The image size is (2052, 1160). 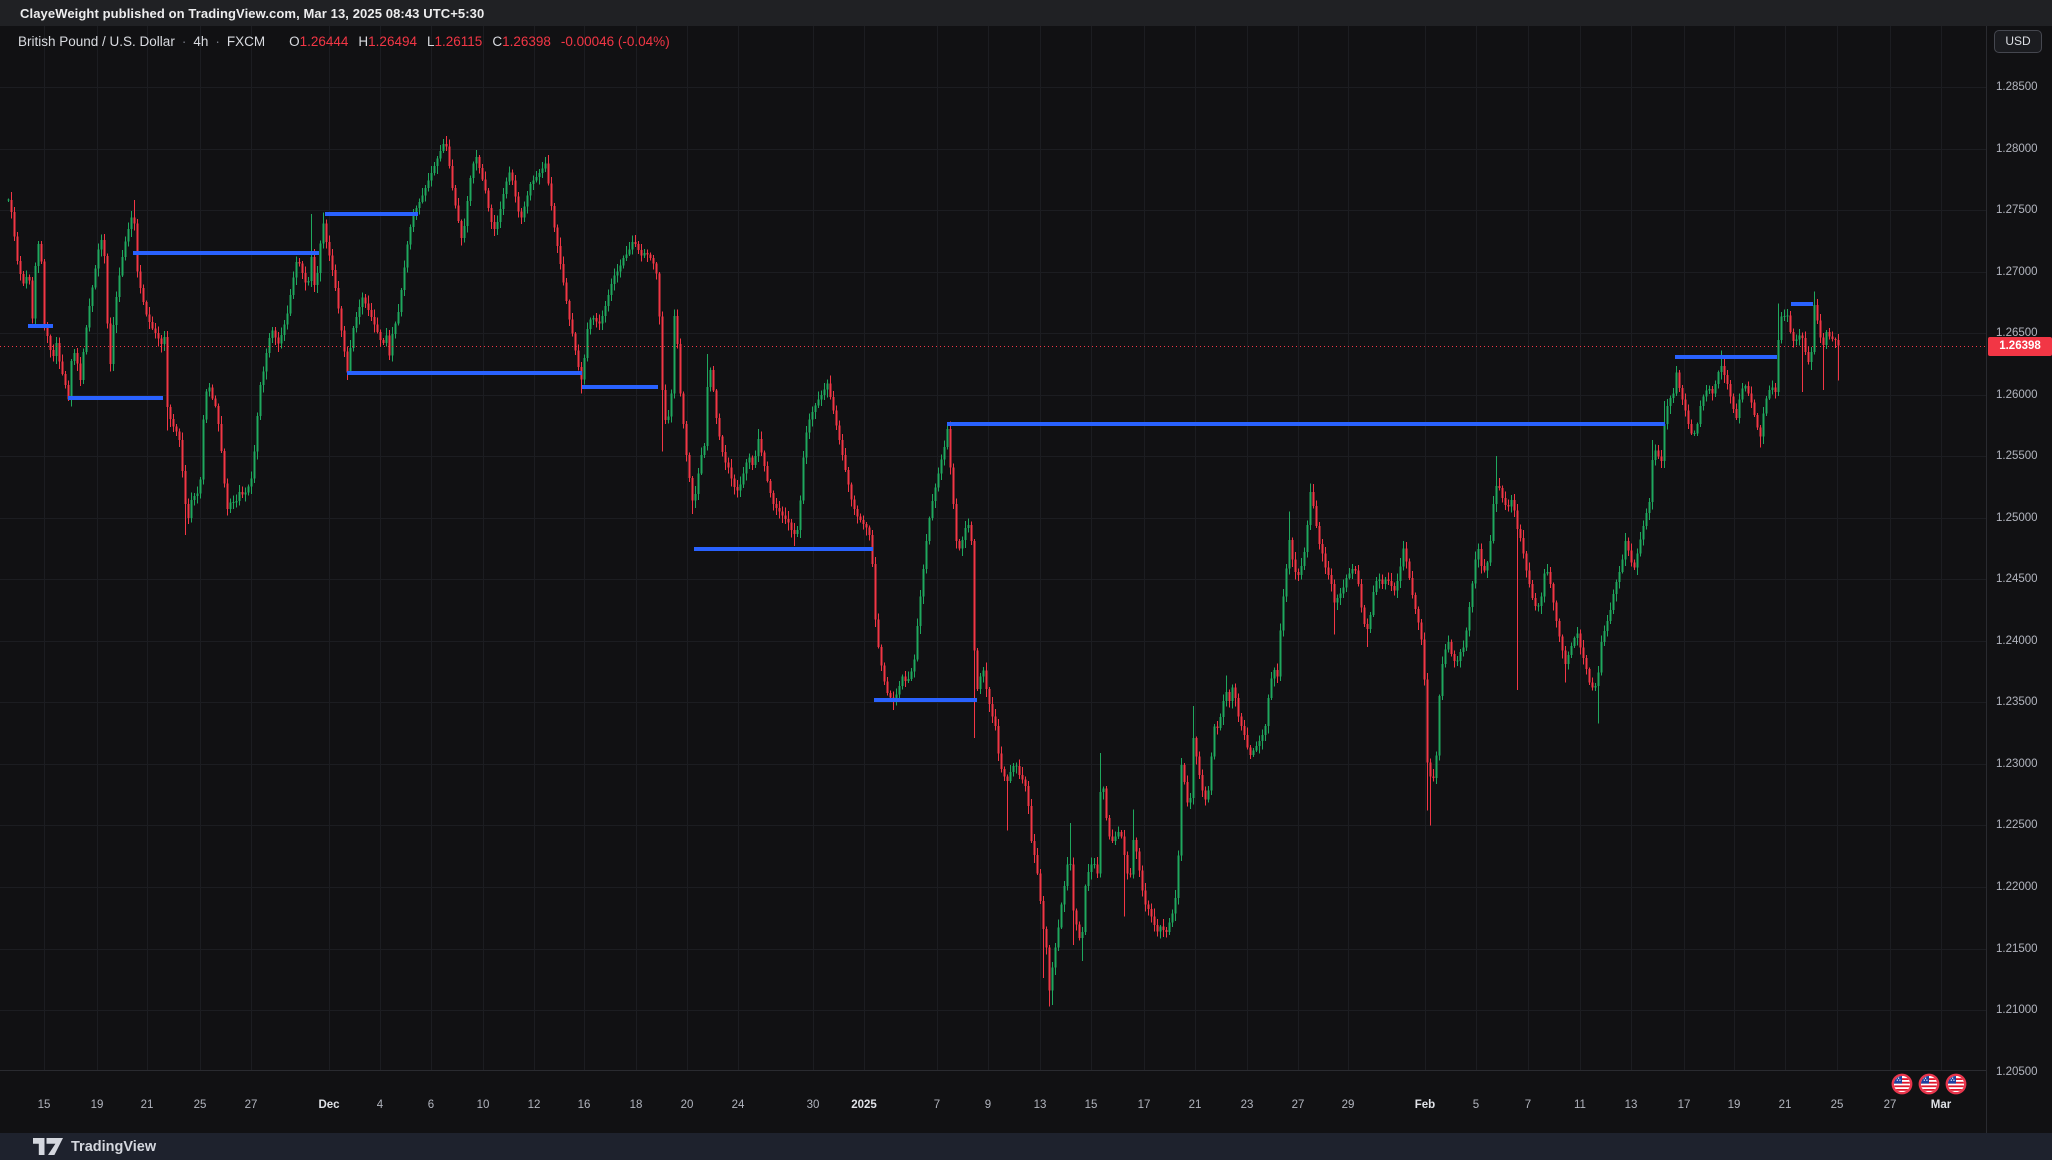 What do you see at coordinates (2017, 1010) in the screenshot?
I see `price-axis-tick: 1.21000` at bounding box center [2017, 1010].